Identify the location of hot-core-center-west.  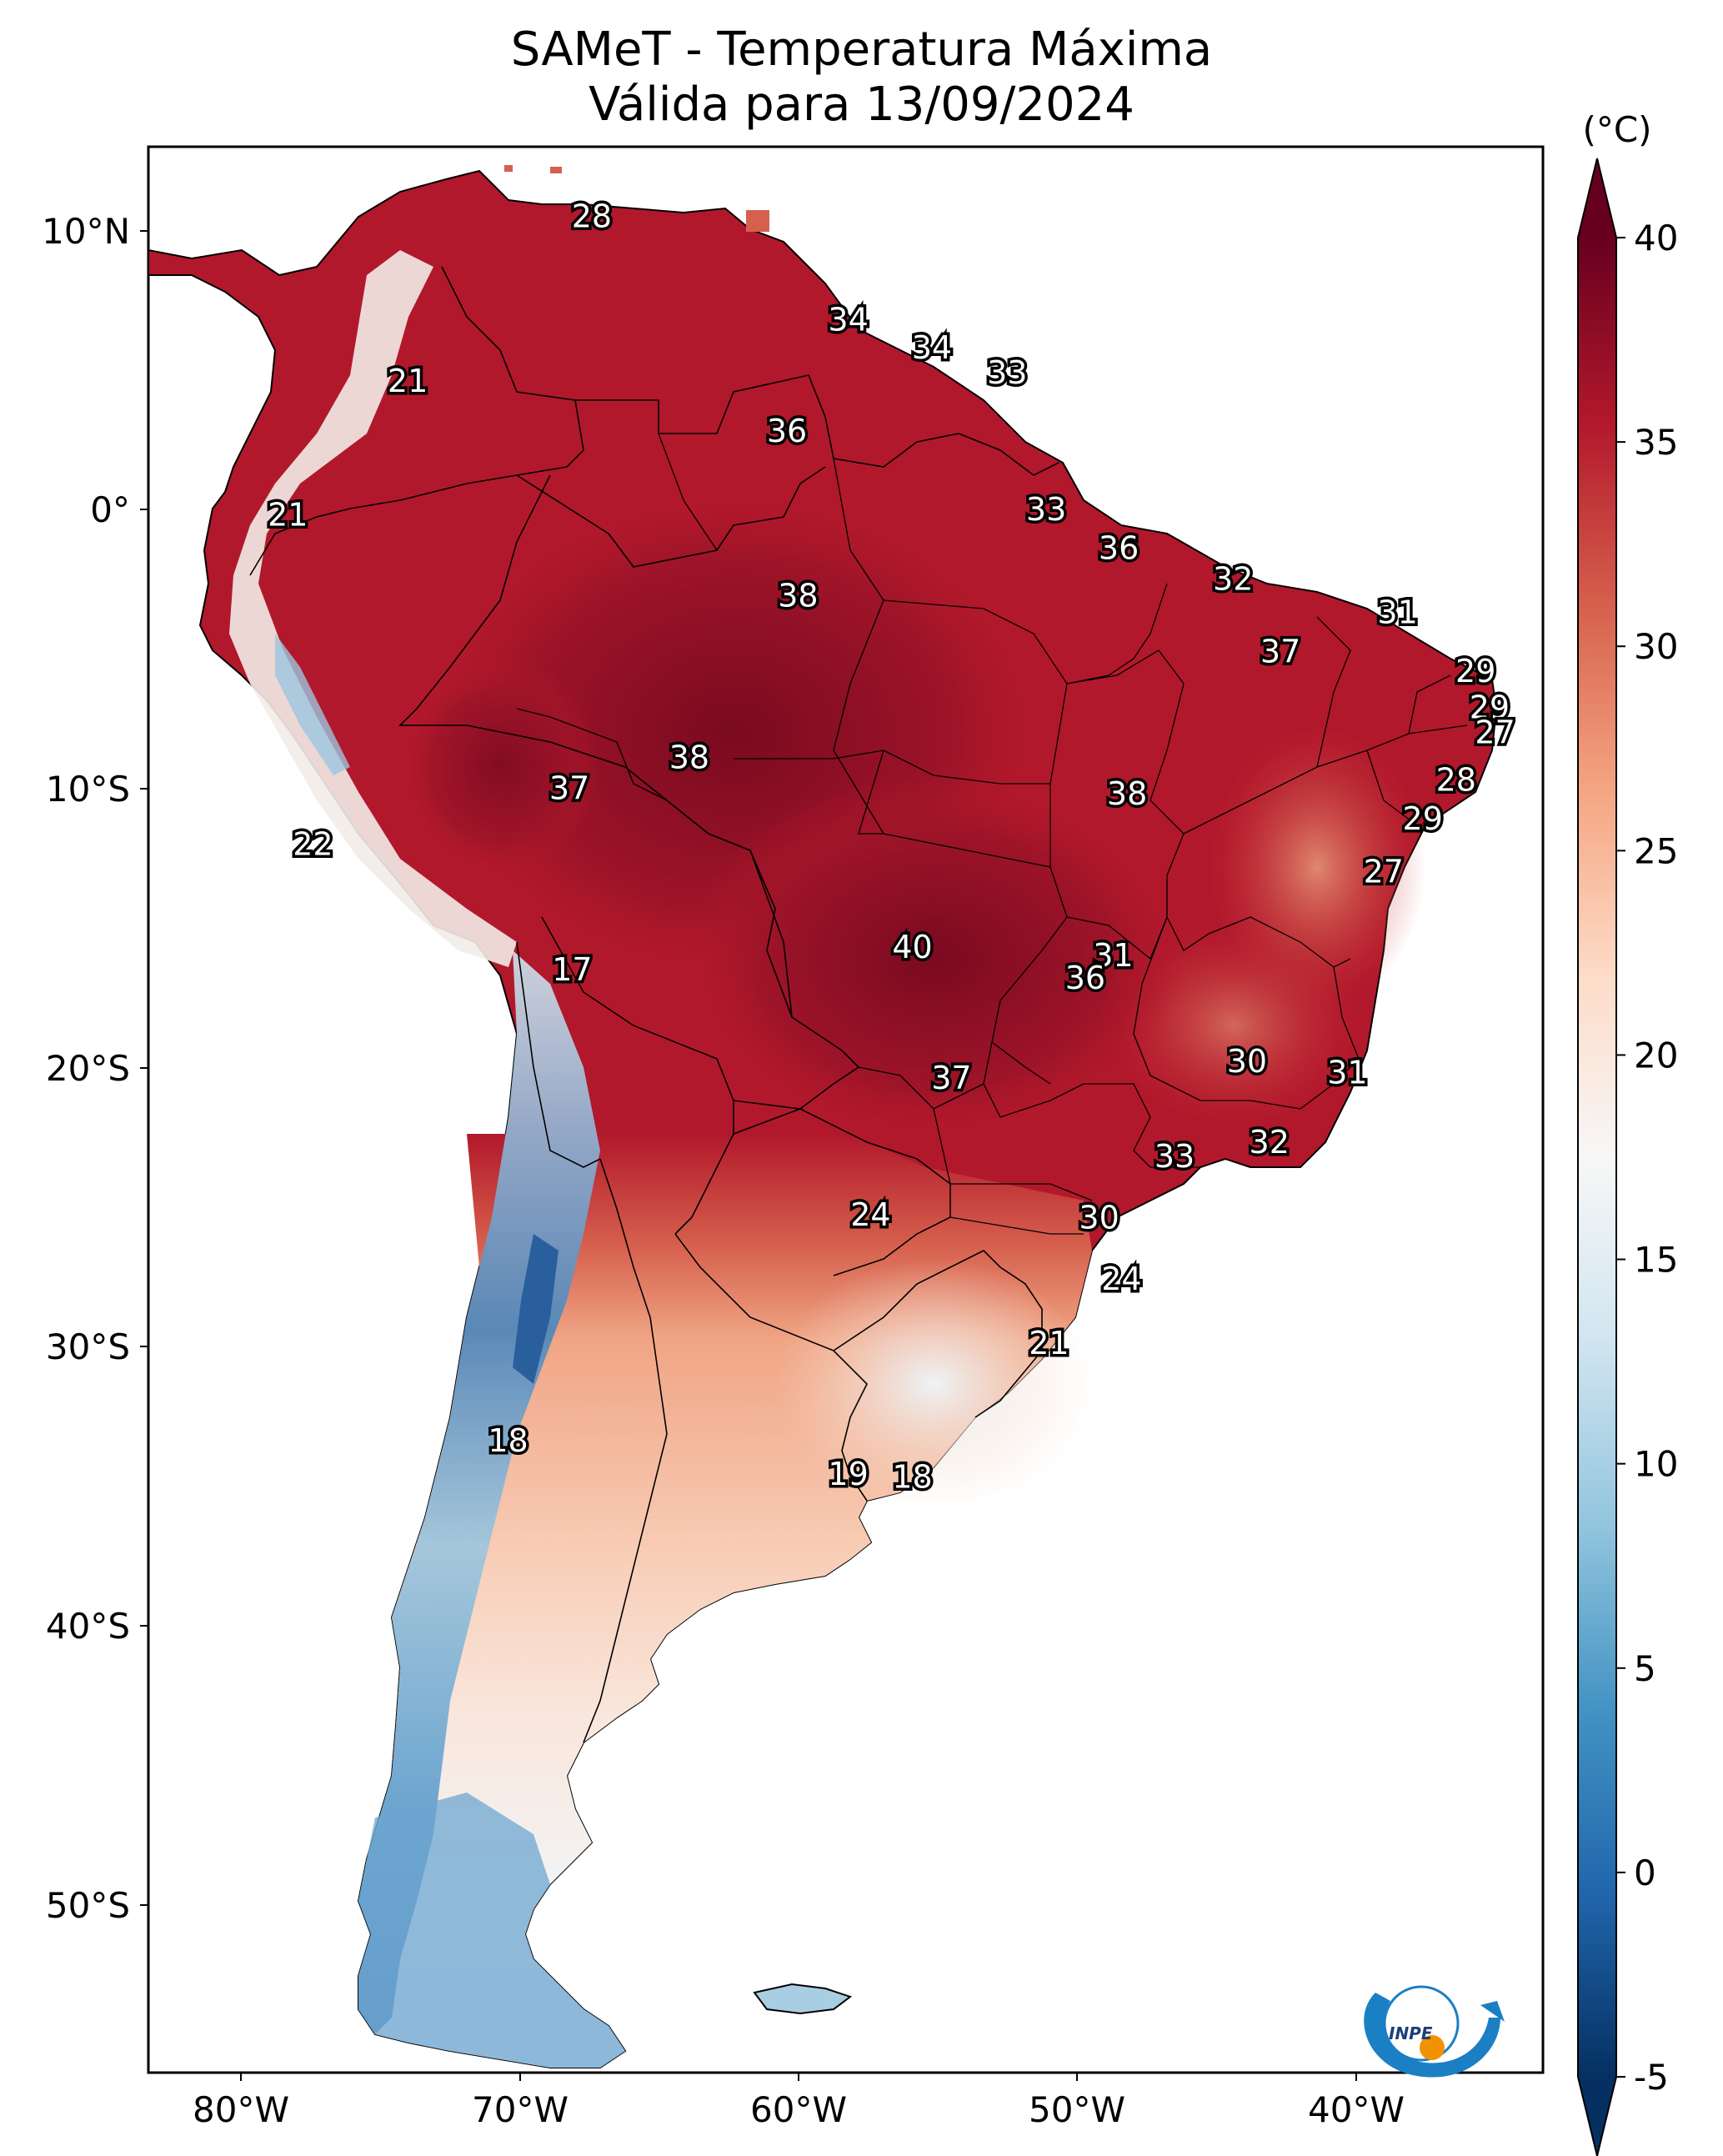
(934, 958).